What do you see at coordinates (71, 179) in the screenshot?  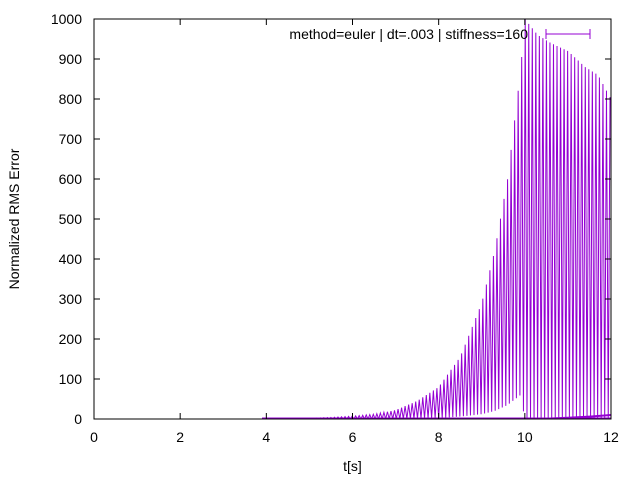 I see `y-tick-label: 600` at bounding box center [71, 179].